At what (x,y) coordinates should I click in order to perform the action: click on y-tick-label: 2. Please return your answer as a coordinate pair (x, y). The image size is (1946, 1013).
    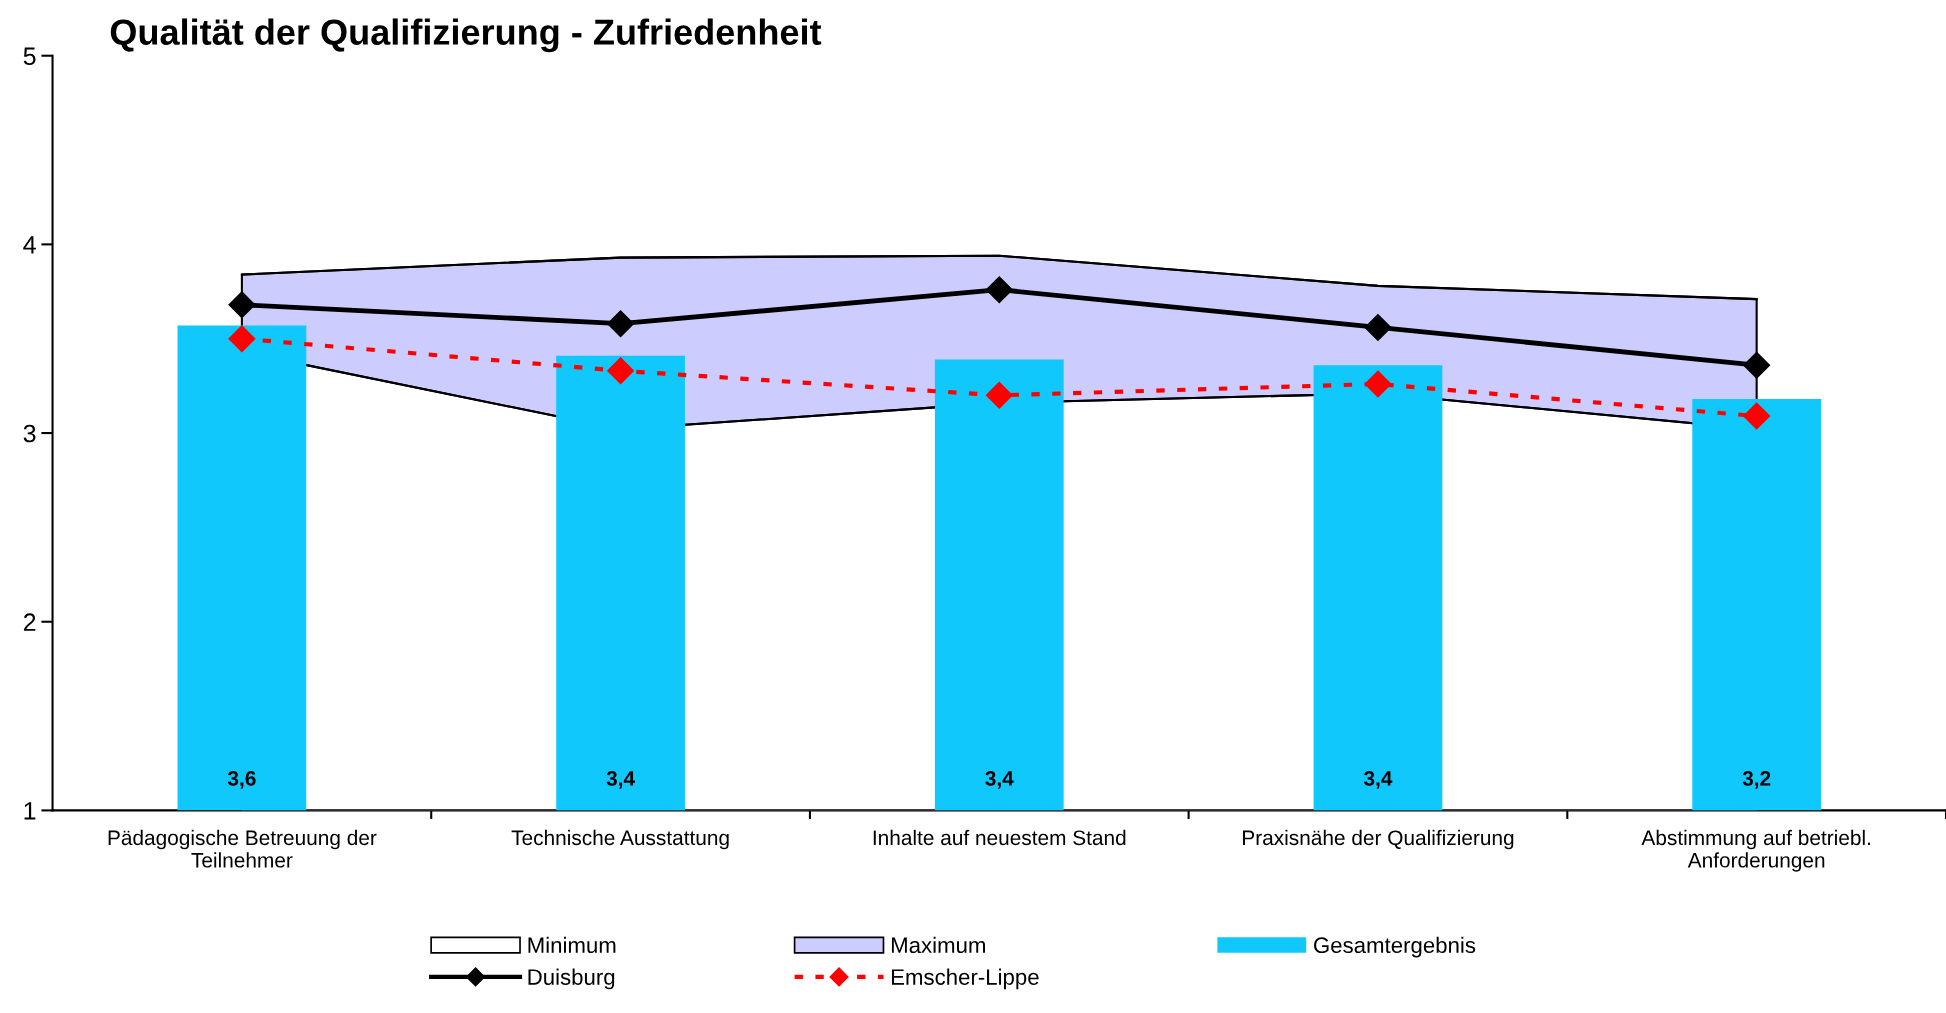
    Looking at the image, I should click on (29, 622).